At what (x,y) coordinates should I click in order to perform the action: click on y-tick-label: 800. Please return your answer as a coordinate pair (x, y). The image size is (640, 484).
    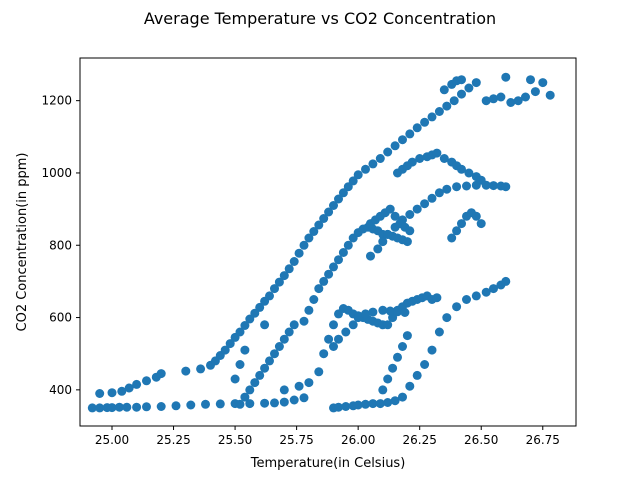
    Looking at the image, I should click on (60, 245).